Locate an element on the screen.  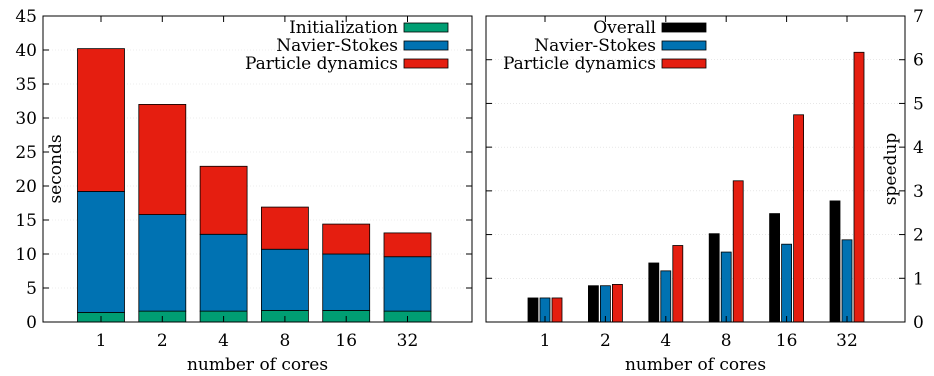
y-tick-label: 6 is located at coordinates (918, 61).